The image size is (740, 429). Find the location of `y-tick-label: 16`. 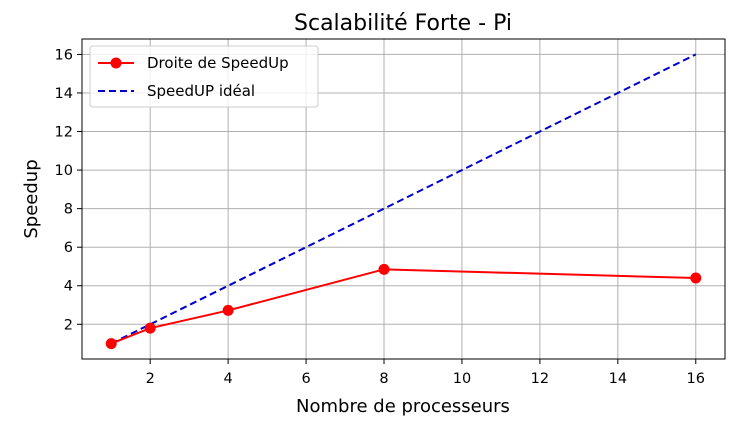

y-tick-label: 16 is located at coordinates (64, 55).